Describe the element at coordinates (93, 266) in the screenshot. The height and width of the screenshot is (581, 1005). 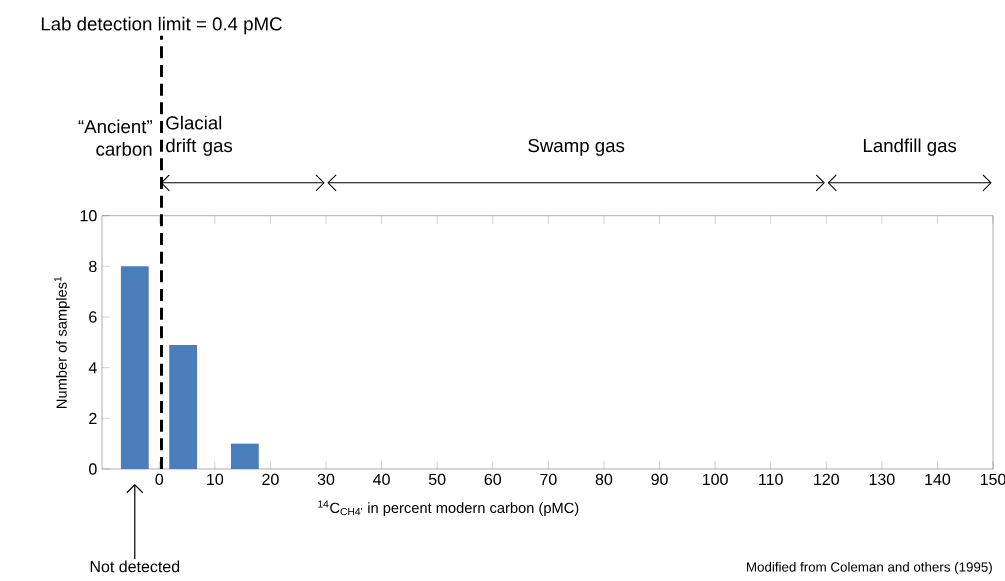
I see `y-tick-label: 8` at that location.